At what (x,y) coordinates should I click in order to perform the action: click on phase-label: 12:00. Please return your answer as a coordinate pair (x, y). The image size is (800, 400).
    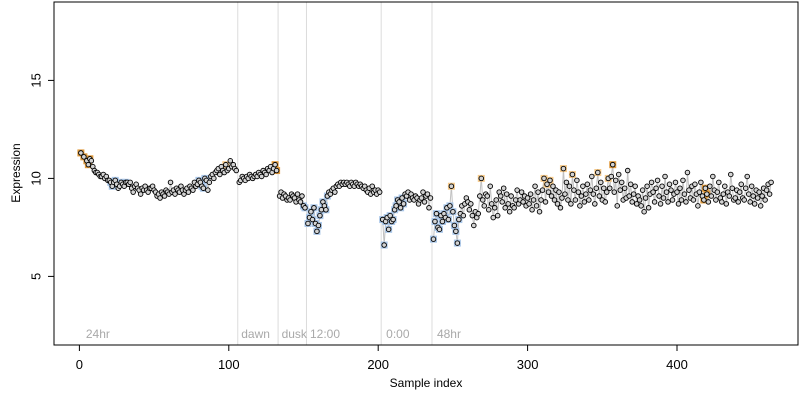
    Looking at the image, I should click on (325, 334).